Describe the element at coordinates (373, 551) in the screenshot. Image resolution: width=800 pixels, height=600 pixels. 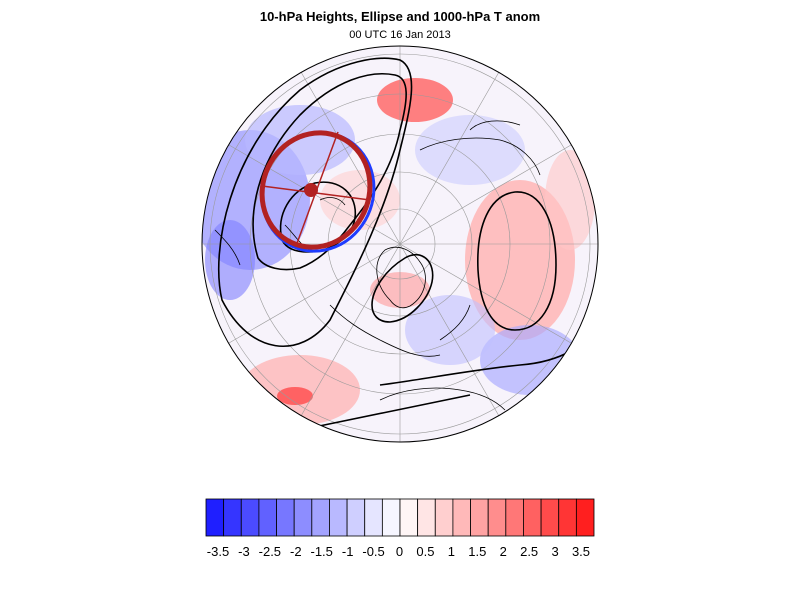
I see `colorbar-tick-label: -0.5` at that location.